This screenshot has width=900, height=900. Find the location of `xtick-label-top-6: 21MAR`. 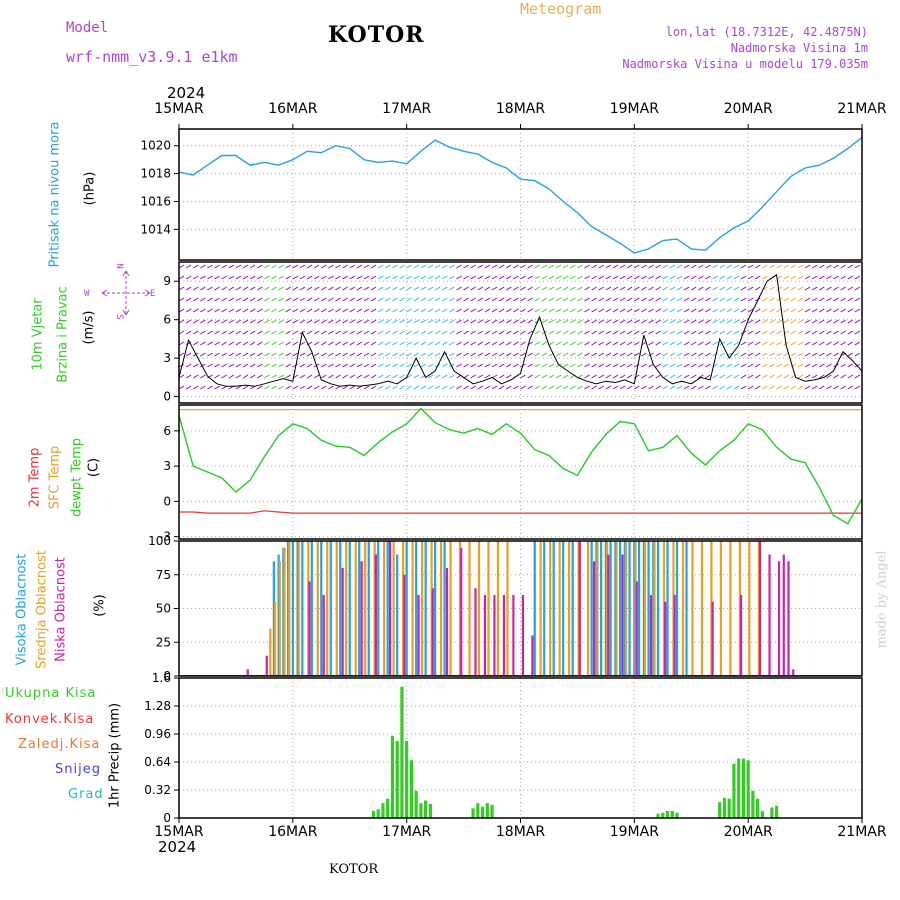

xtick-label-top-6: 21MAR is located at coordinates (861, 109).